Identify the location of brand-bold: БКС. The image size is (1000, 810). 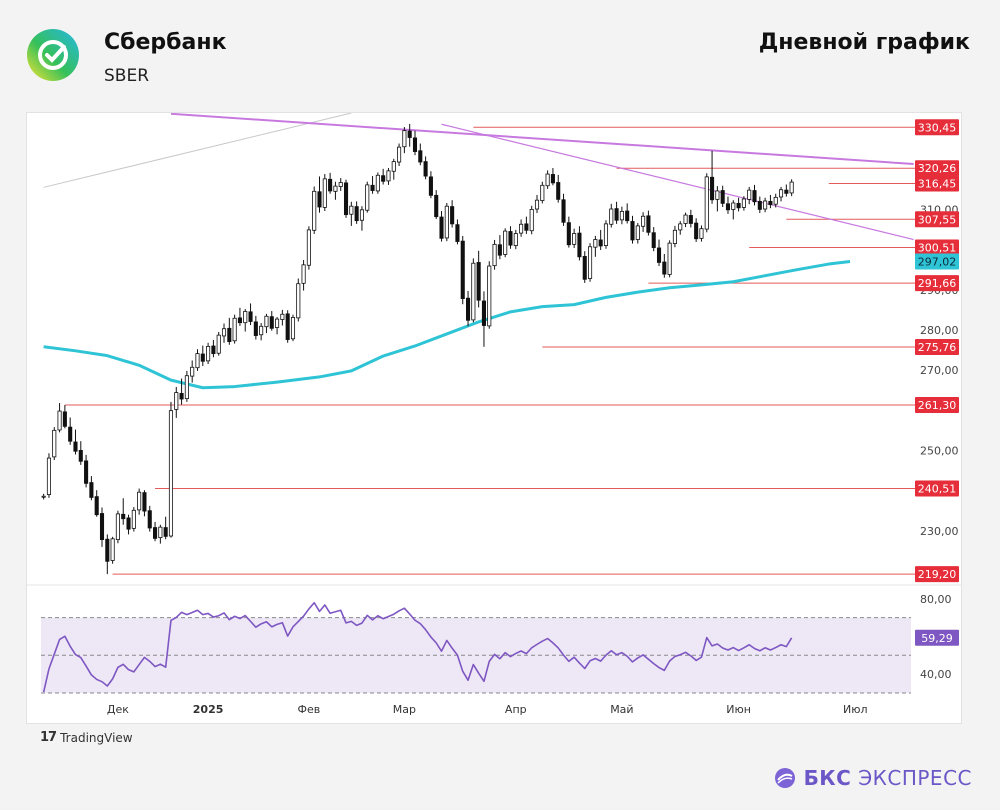
(827, 778).